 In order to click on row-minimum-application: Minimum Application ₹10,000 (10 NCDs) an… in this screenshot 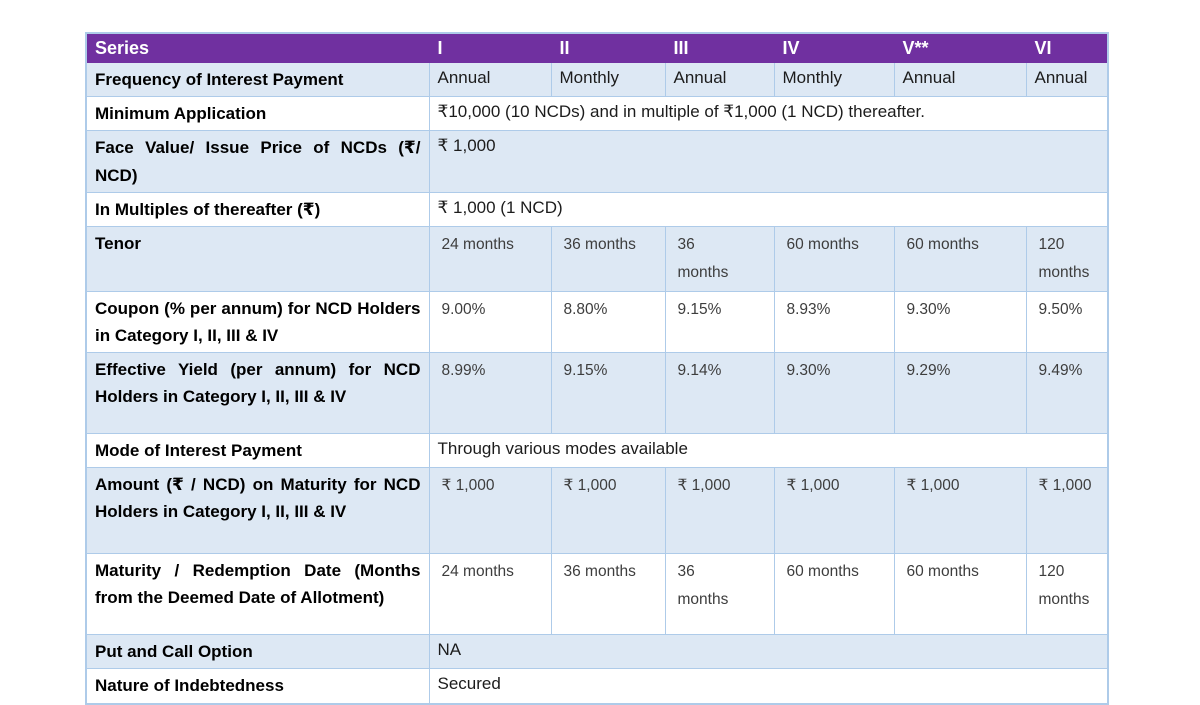, I will do `click(597, 114)`.